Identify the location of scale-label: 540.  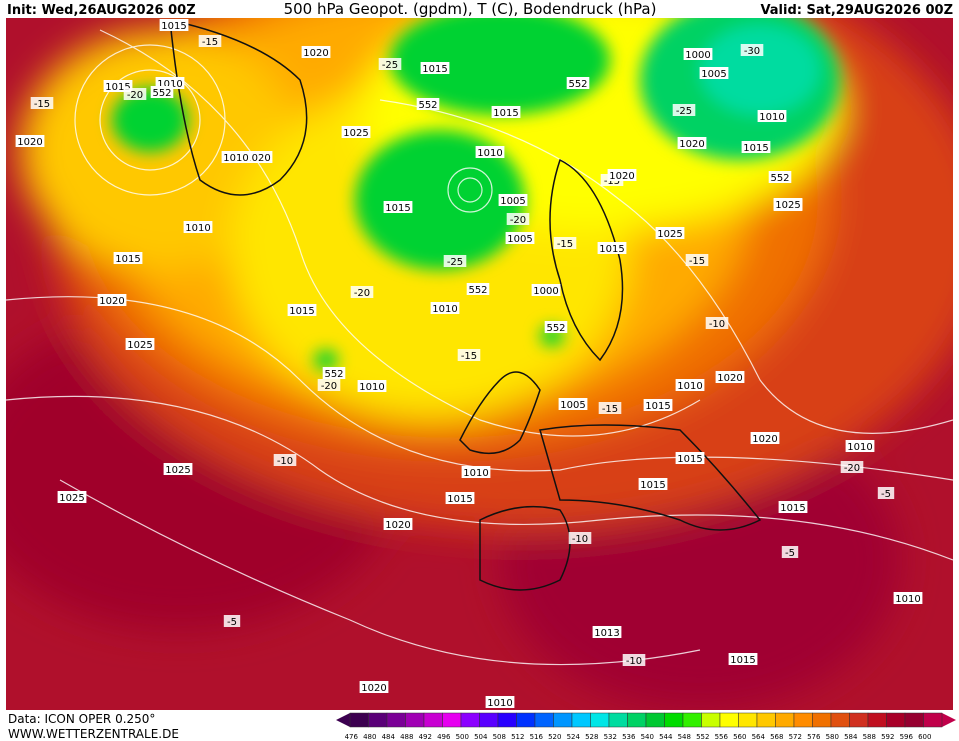
(647, 737).